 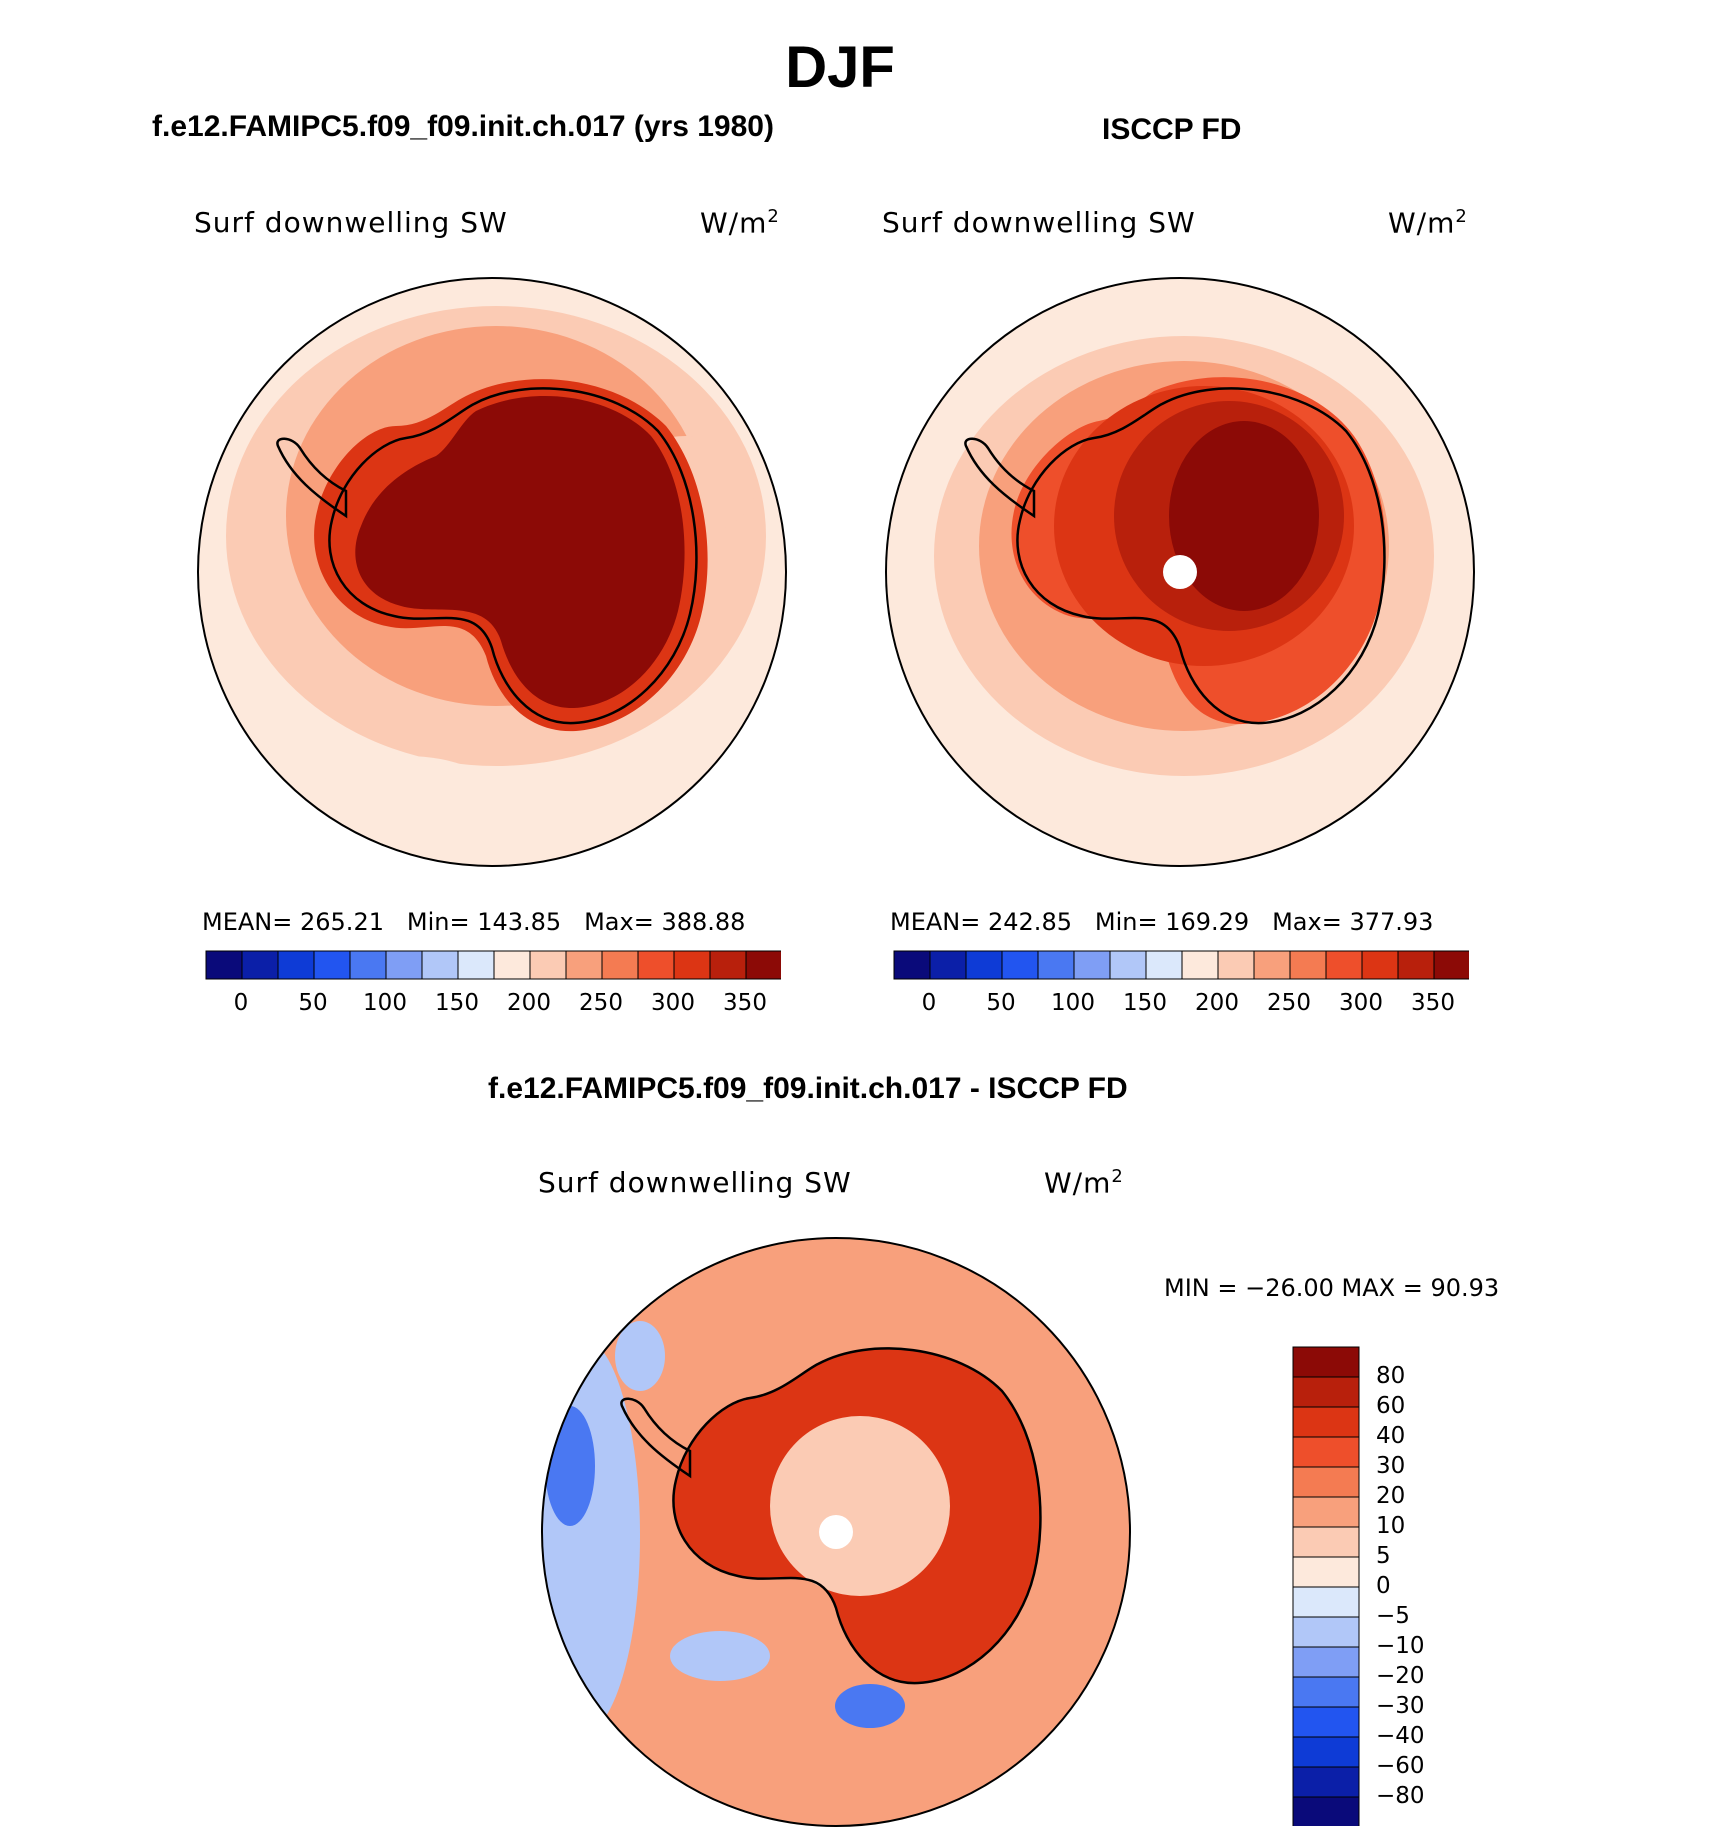 What do you see at coordinates (1400, 1796) in the screenshot?
I see `diff-tick-label: −80` at bounding box center [1400, 1796].